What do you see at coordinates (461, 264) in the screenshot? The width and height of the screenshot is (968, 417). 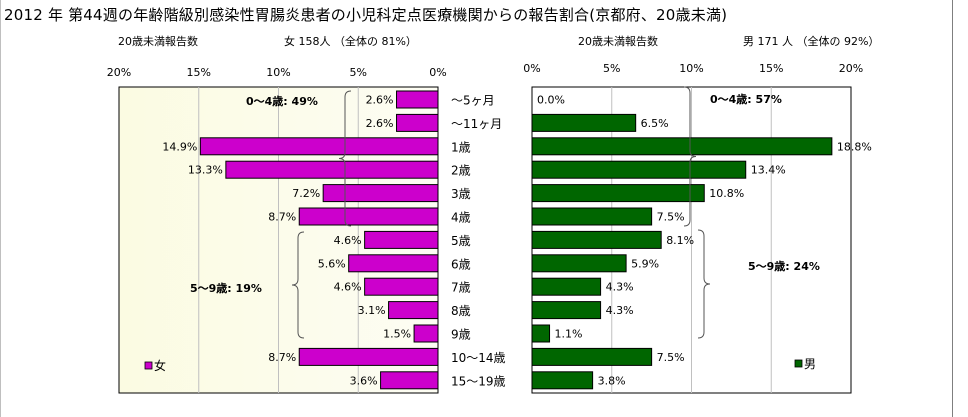 I see `age-category-label: 6歳` at bounding box center [461, 264].